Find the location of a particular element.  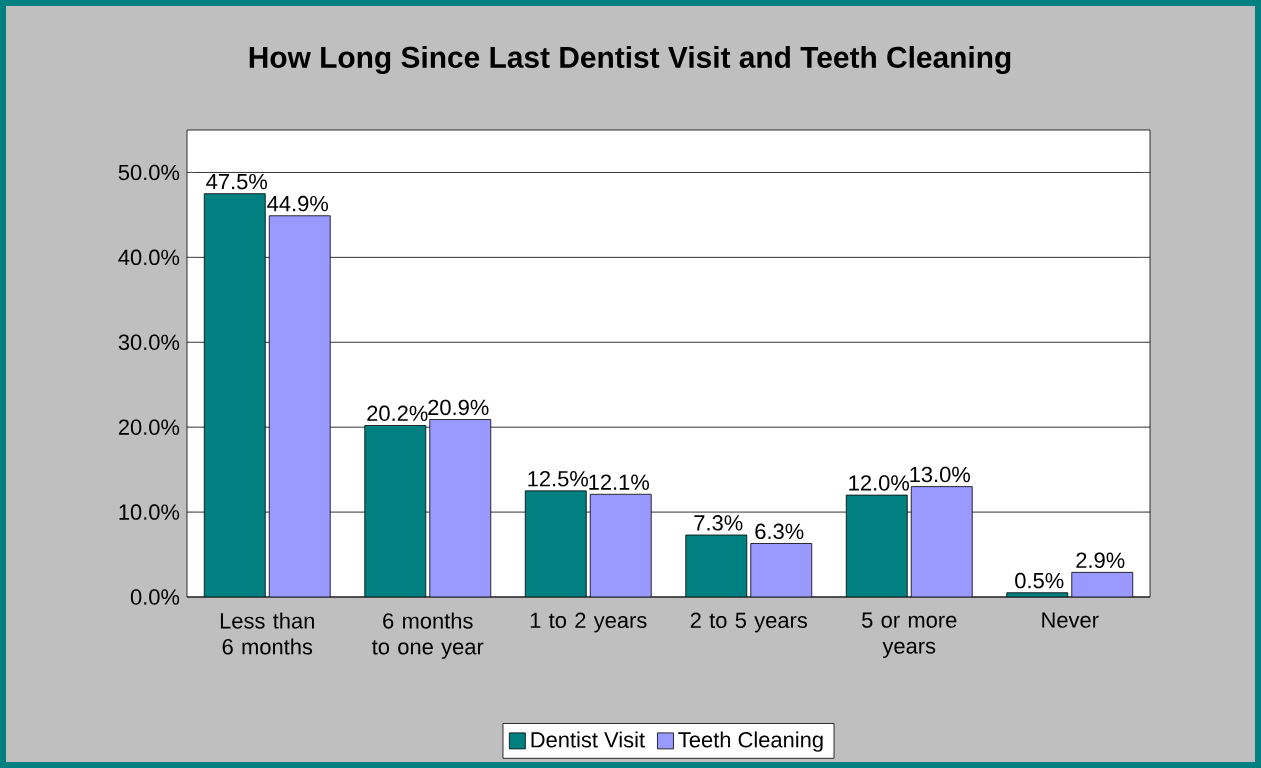

legend-label: Dentist Visit is located at coordinates (588, 739).